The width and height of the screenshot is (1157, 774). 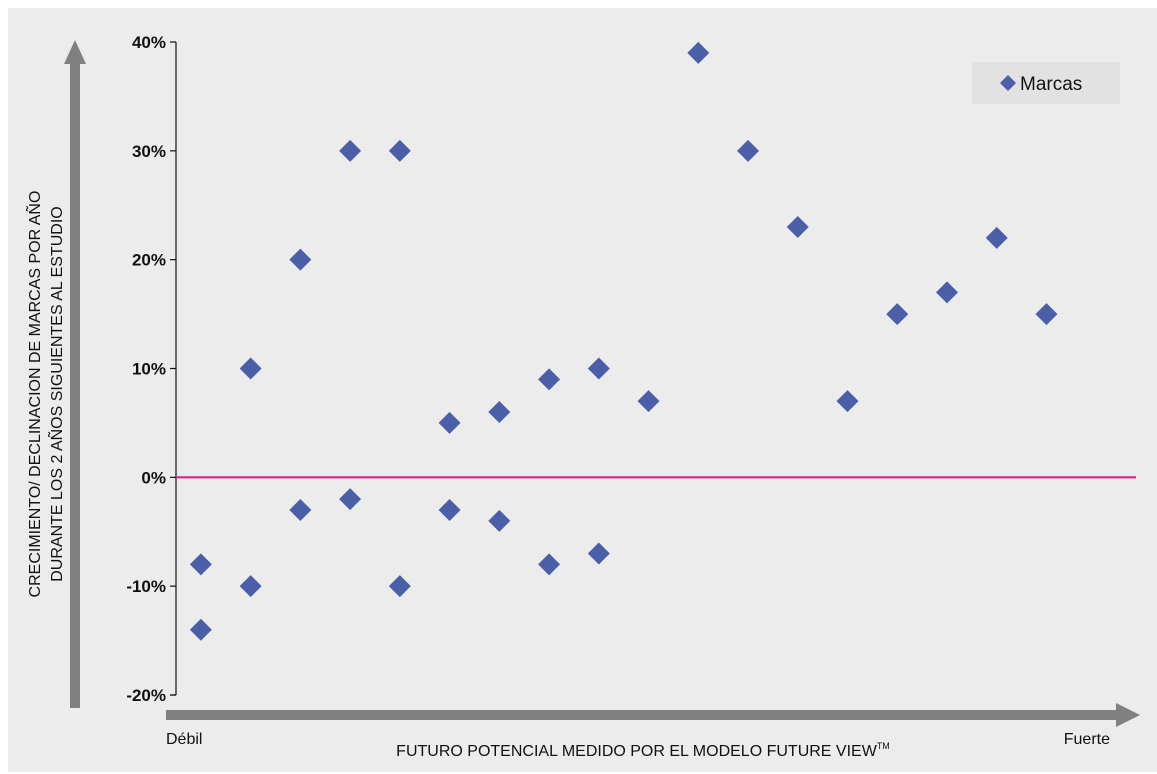 What do you see at coordinates (146, 586) in the screenshot?
I see `y-tick-label: -10%` at bounding box center [146, 586].